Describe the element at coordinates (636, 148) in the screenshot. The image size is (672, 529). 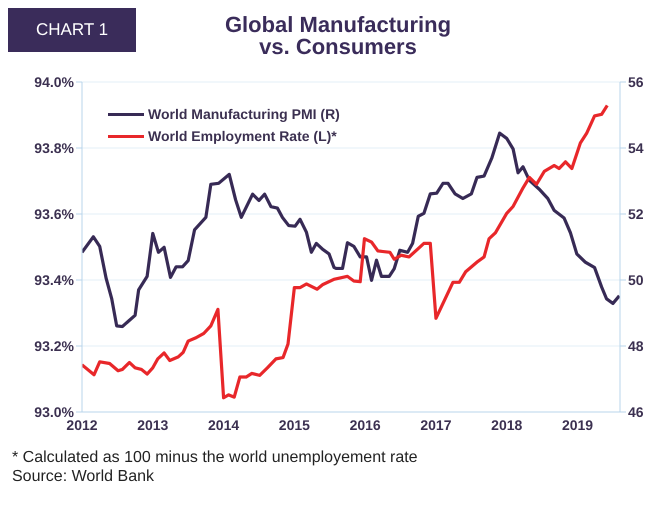
I see `y2-tick-label: 54` at that location.